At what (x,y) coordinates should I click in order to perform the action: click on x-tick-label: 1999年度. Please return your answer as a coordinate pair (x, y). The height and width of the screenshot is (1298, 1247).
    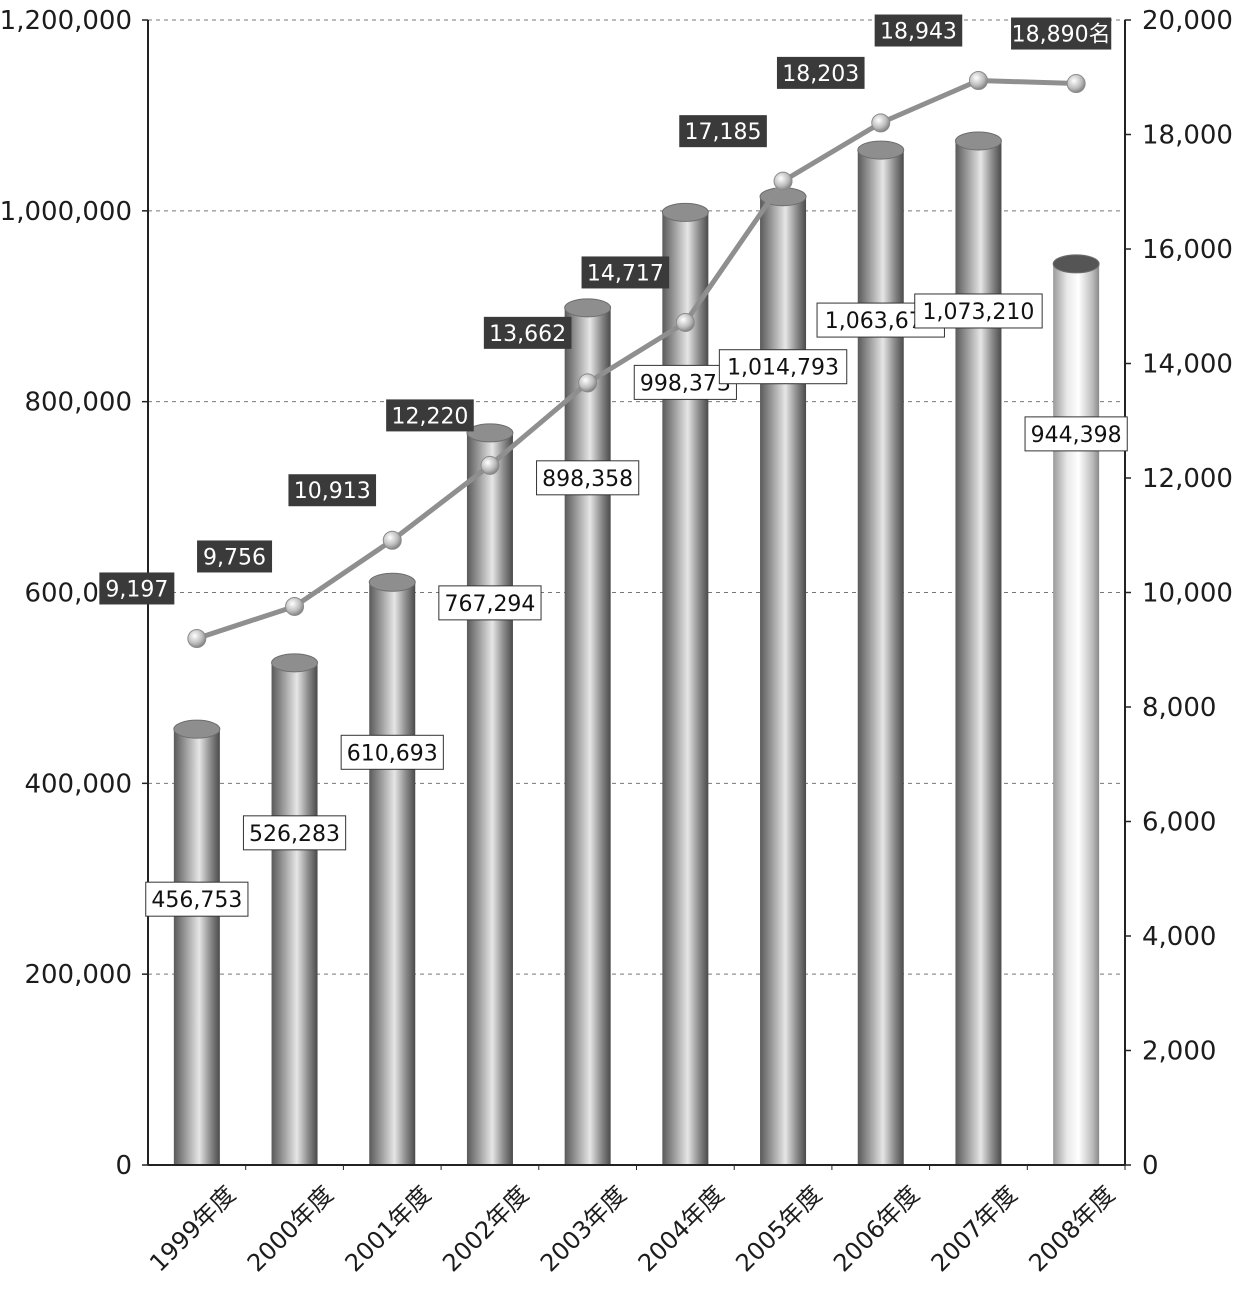
    Looking at the image, I should click on (192, 1228).